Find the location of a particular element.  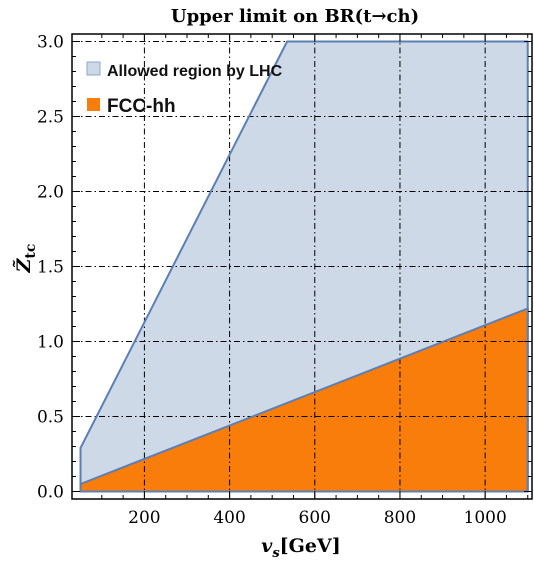

y-tick-label: 2.0 is located at coordinates (50, 193).